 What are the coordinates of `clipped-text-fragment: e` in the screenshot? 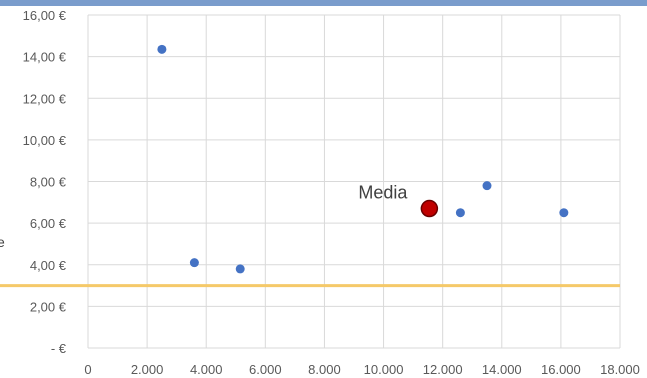 It's located at (2, 242).